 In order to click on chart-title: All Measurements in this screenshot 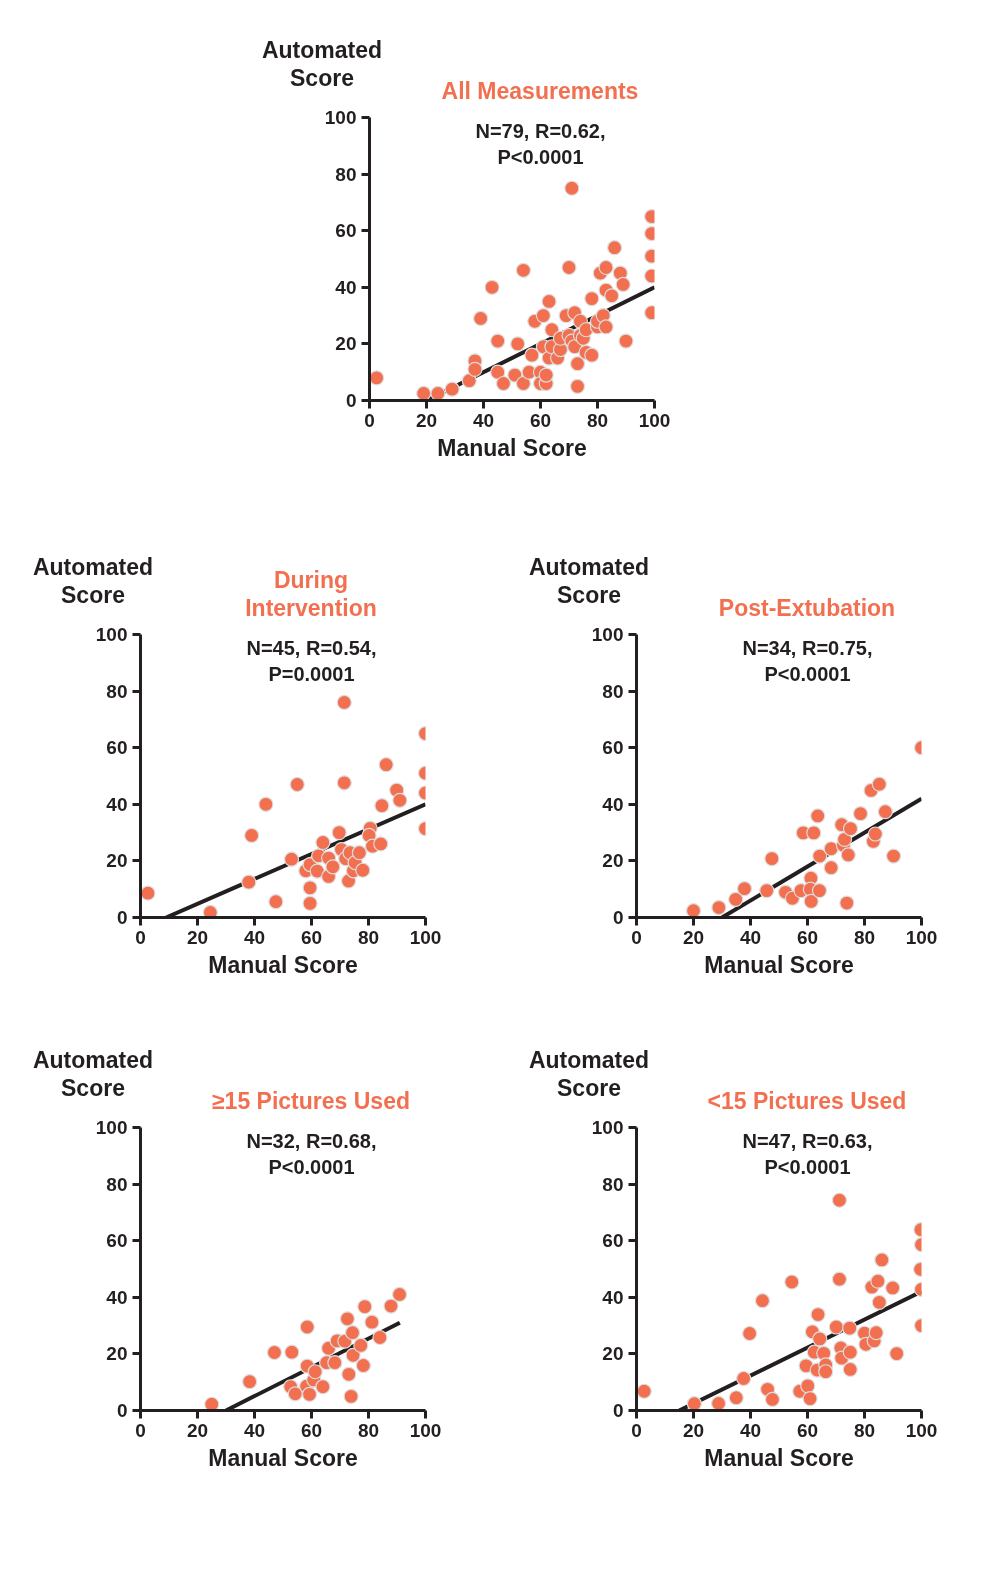, I will do `click(540, 91)`.